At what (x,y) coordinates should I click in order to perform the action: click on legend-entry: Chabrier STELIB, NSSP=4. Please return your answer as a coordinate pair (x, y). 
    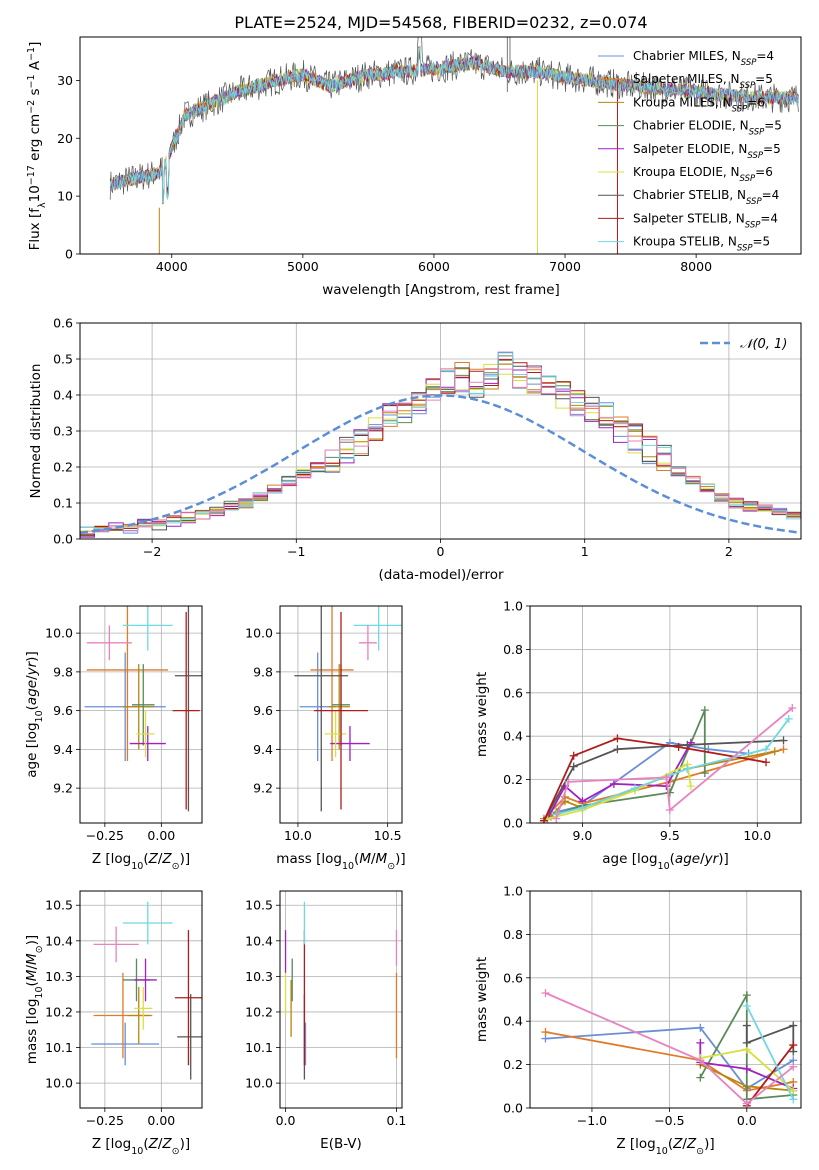
    Looking at the image, I should click on (706, 197).